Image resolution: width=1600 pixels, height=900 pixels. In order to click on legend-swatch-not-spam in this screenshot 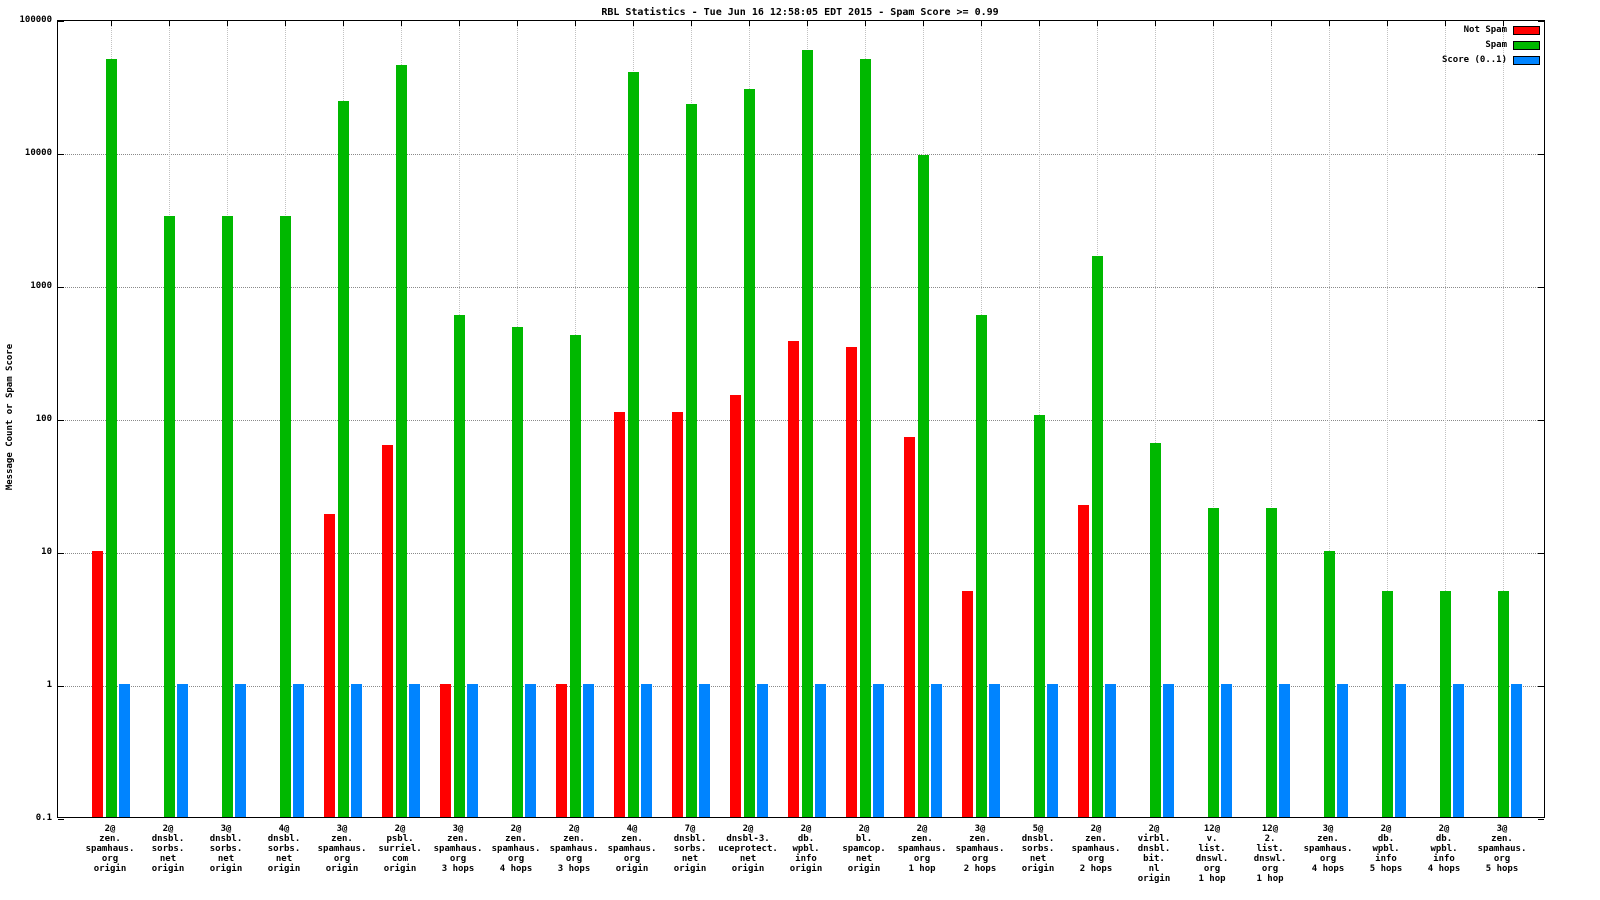, I will do `click(1526, 30)`.